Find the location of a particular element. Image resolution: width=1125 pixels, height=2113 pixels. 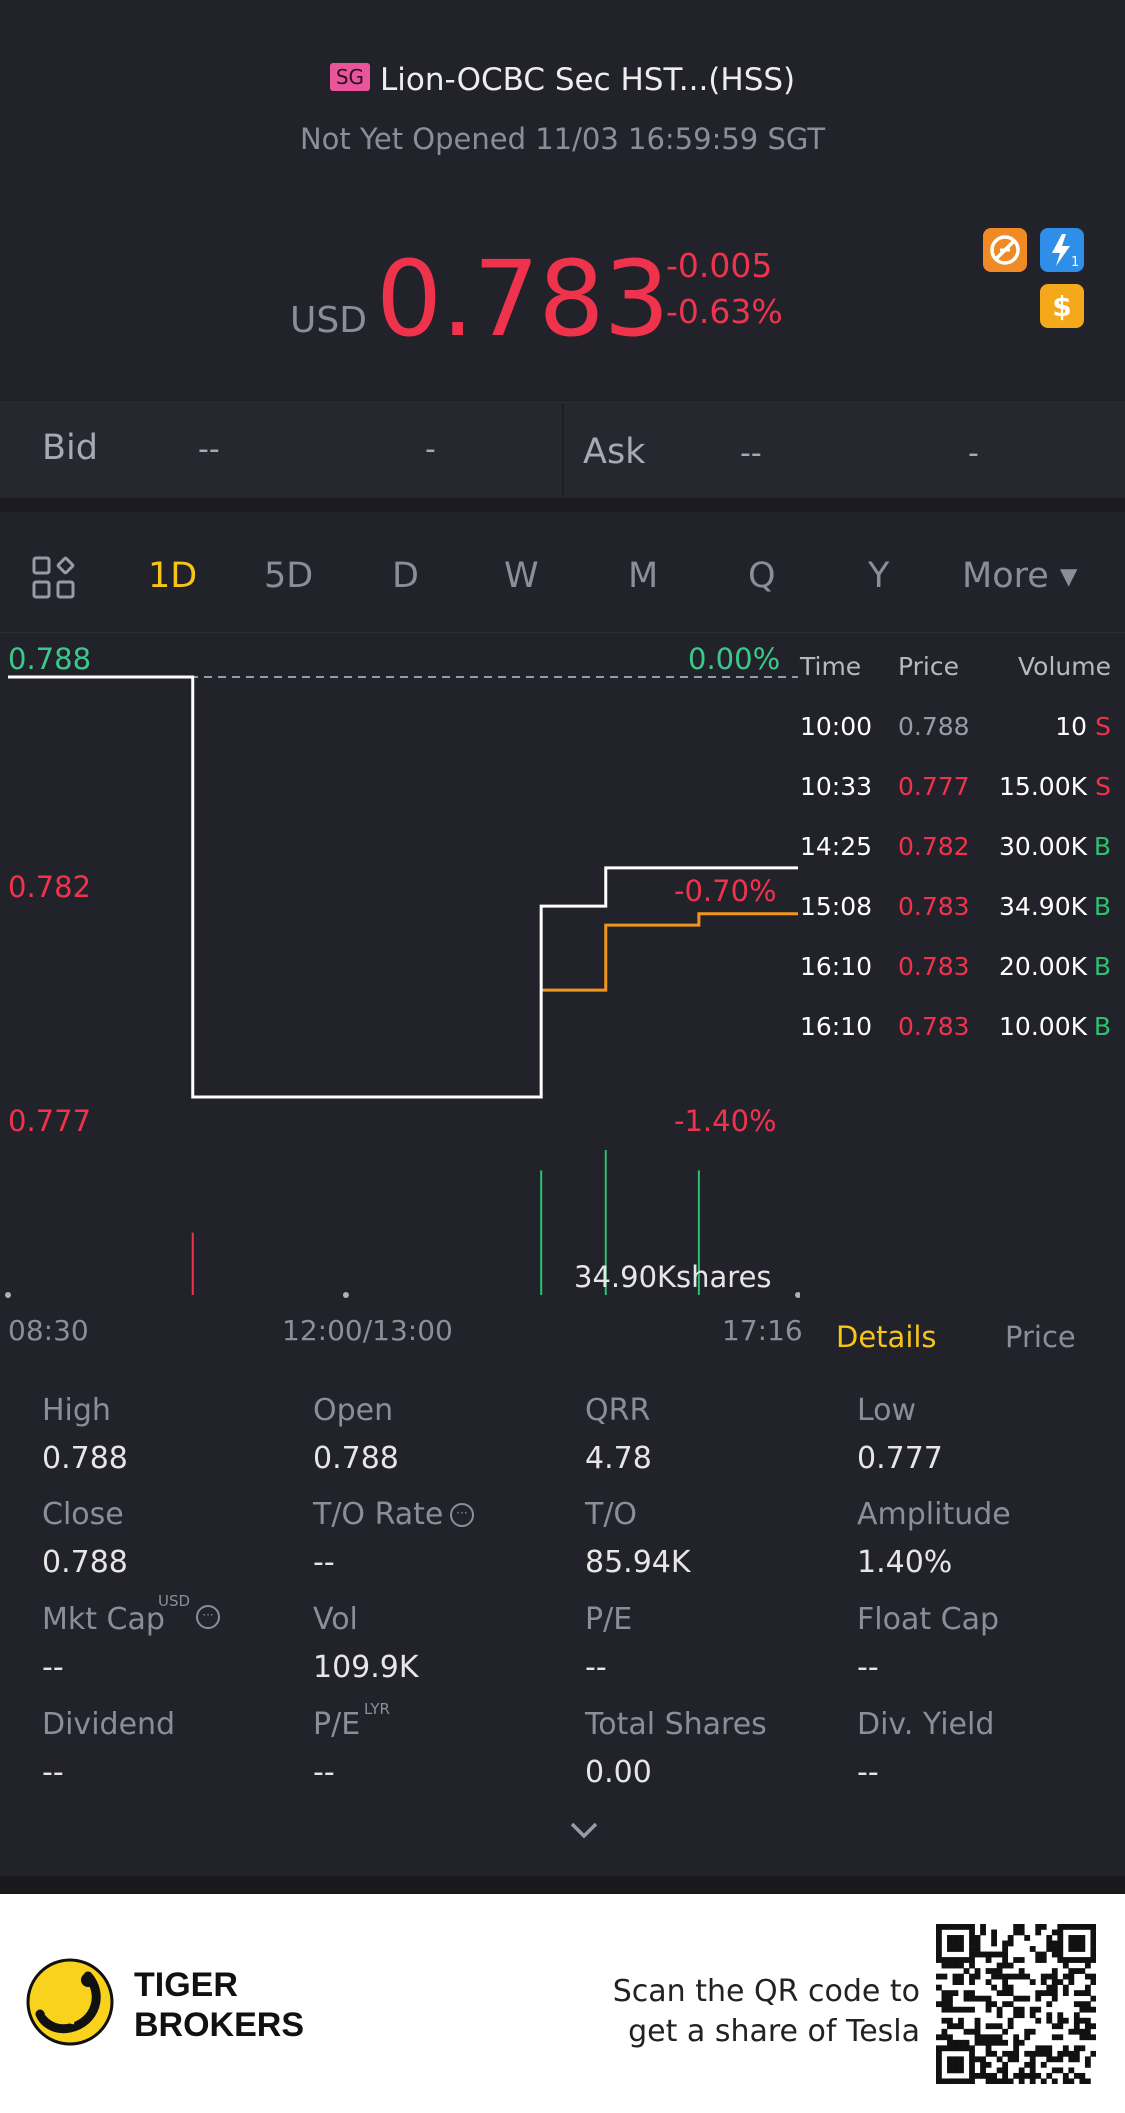

pct-label-mid: -0.70% is located at coordinates (725, 891).